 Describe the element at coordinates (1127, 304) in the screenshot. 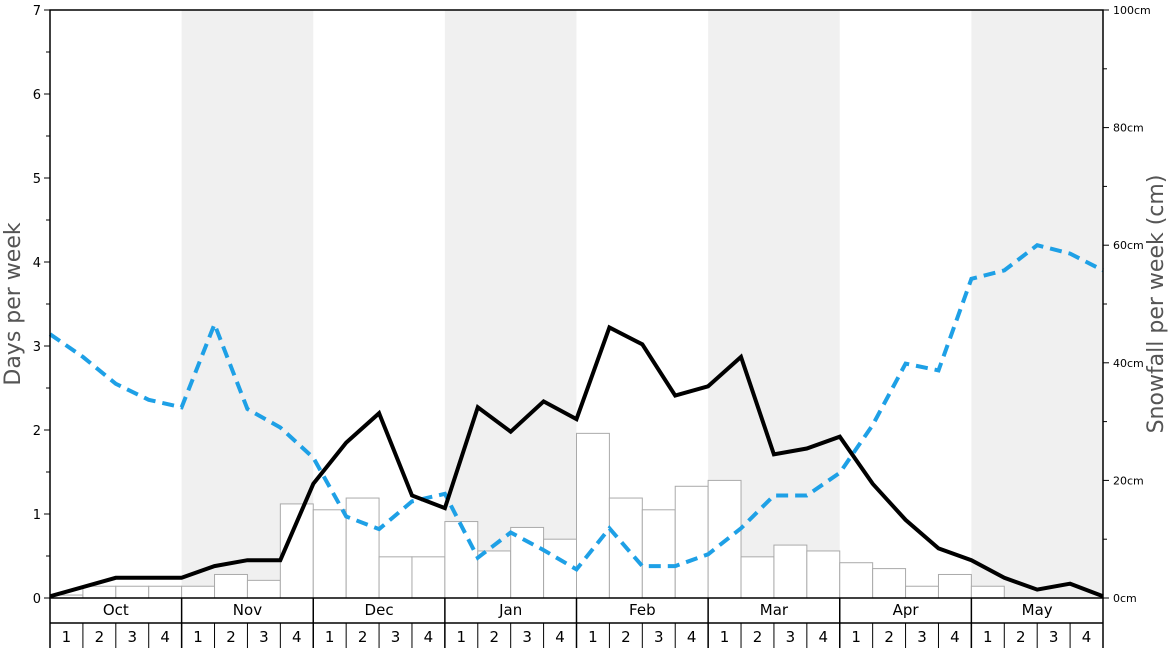

I see `right-axis: 0cm 20cm 40cm 60cm 80cm 100cm` at that location.